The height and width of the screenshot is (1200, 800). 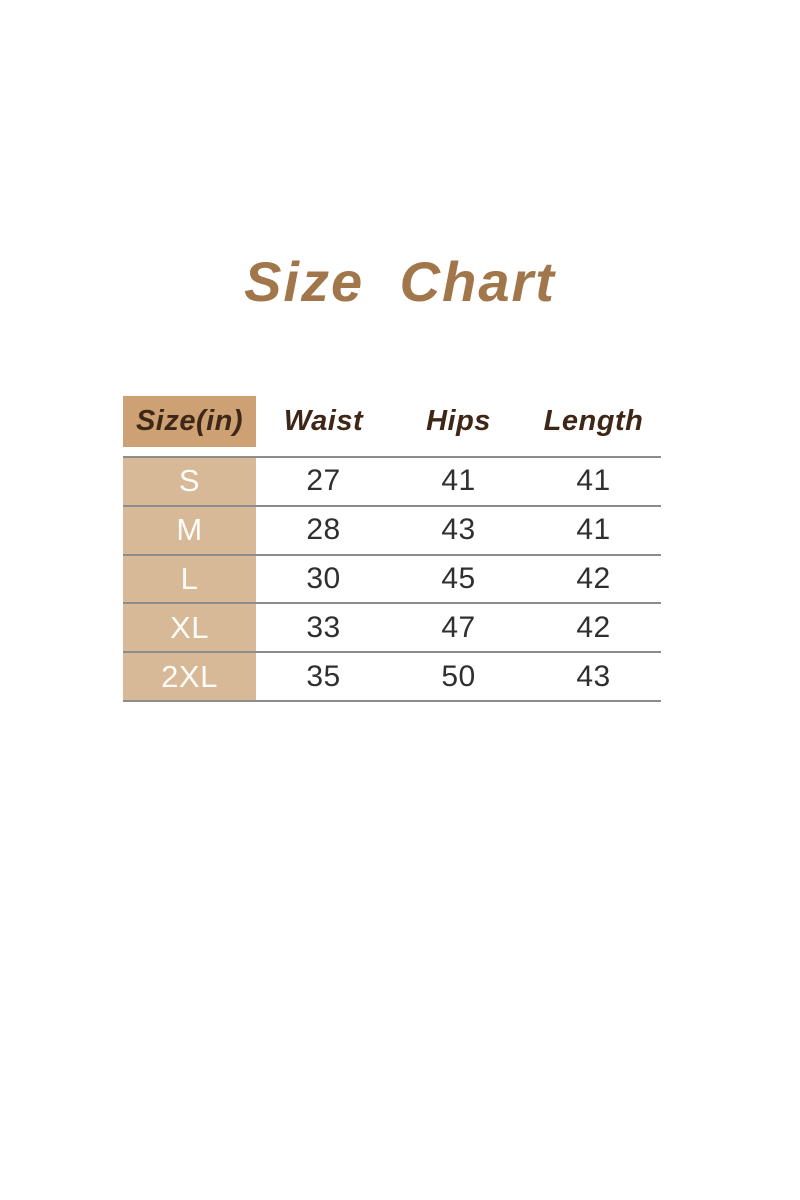 What do you see at coordinates (593, 676) in the screenshot?
I see `length-cell: 43` at bounding box center [593, 676].